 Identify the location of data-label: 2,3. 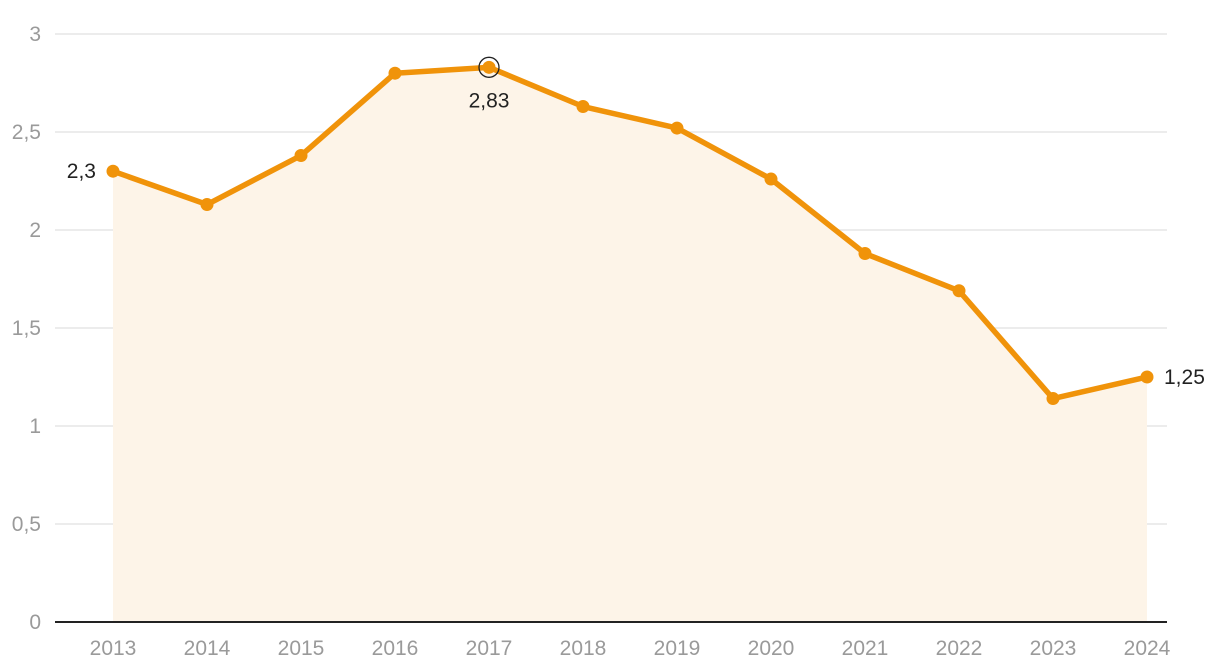
(81, 171).